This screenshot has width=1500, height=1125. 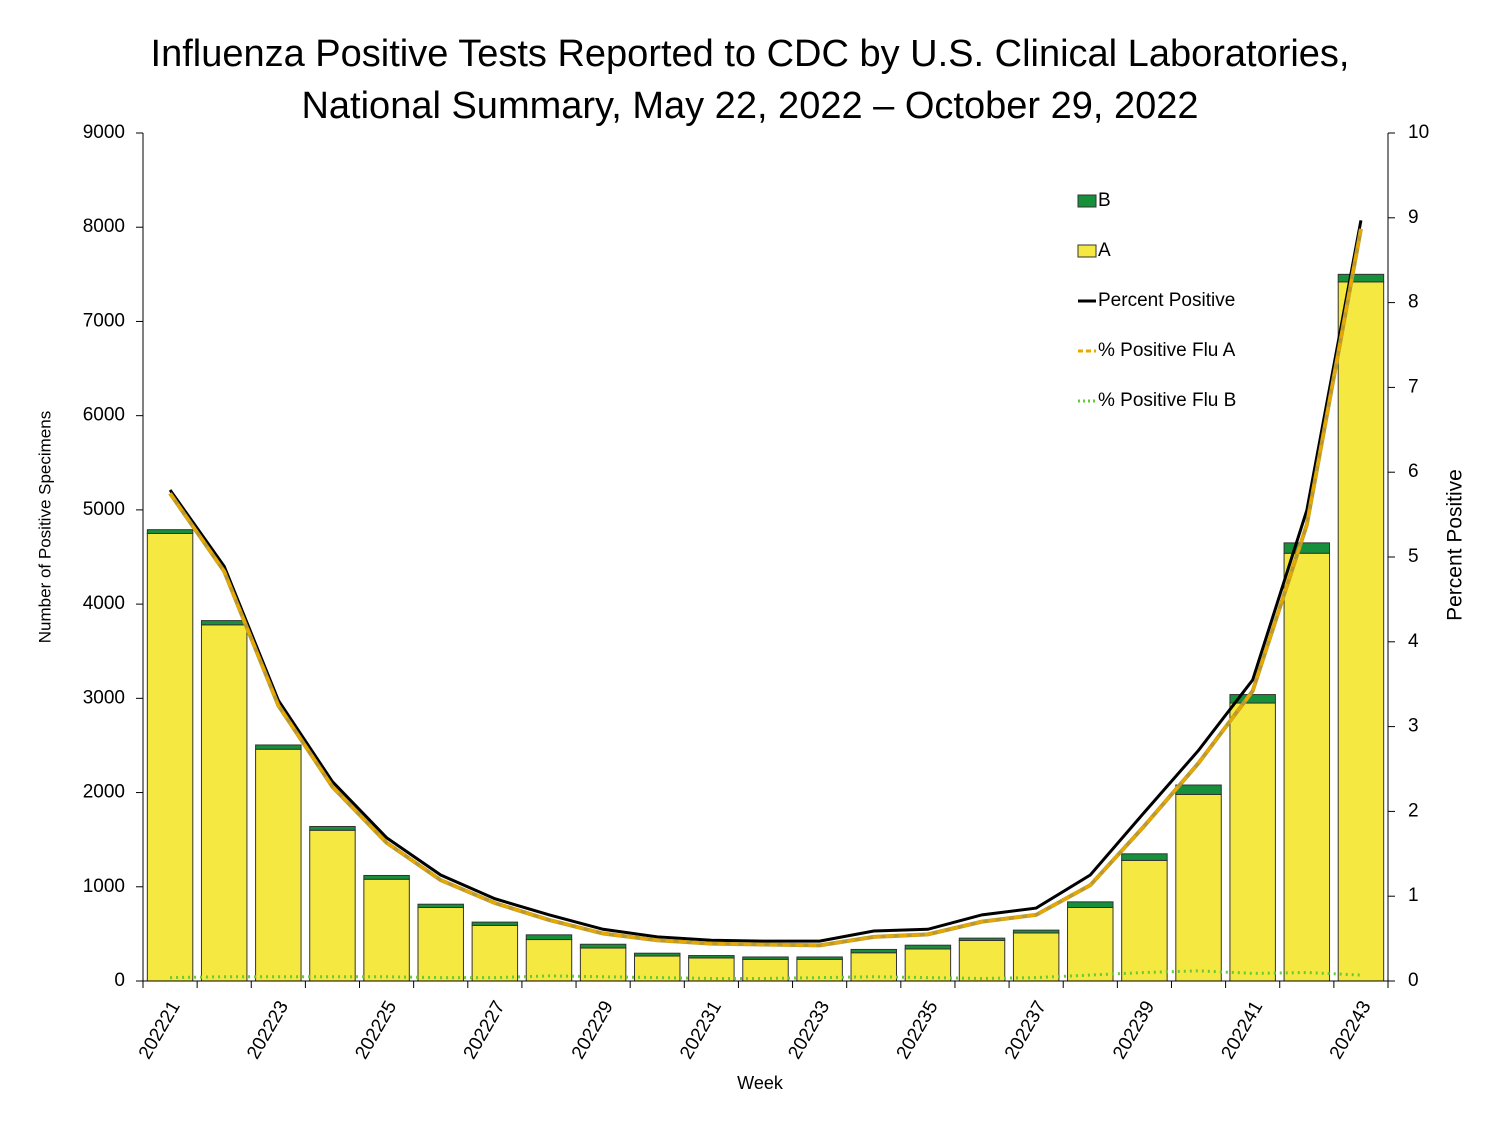 What do you see at coordinates (1413, 386) in the screenshot?
I see `y2-tick-label: 7` at bounding box center [1413, 386].